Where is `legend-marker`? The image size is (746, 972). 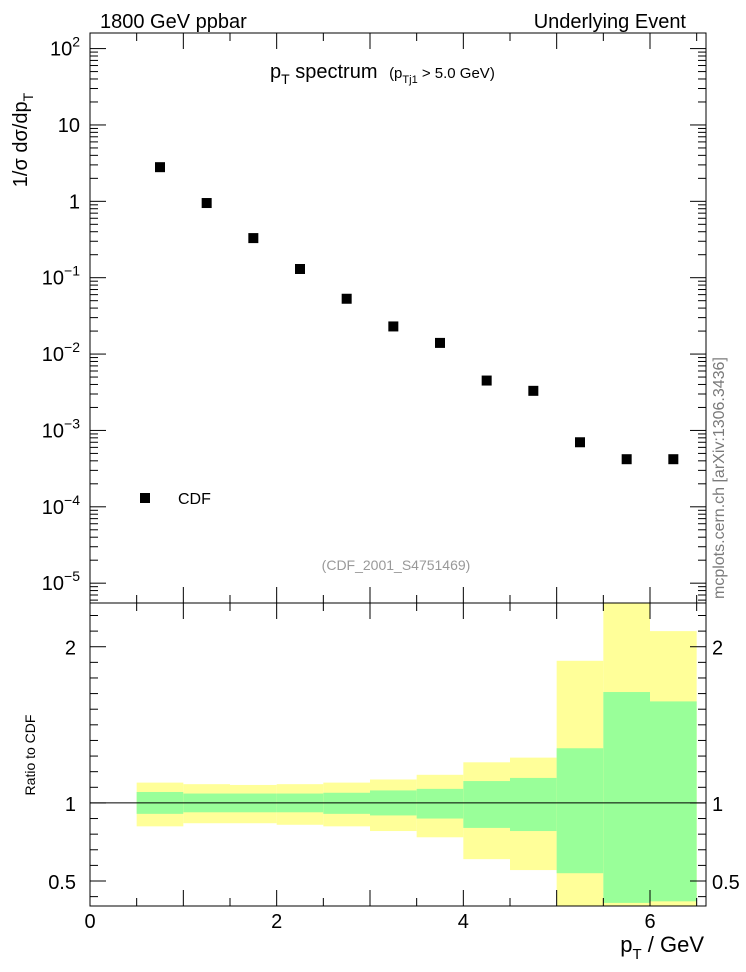 legend-marker is located at coordinates (145, 498).